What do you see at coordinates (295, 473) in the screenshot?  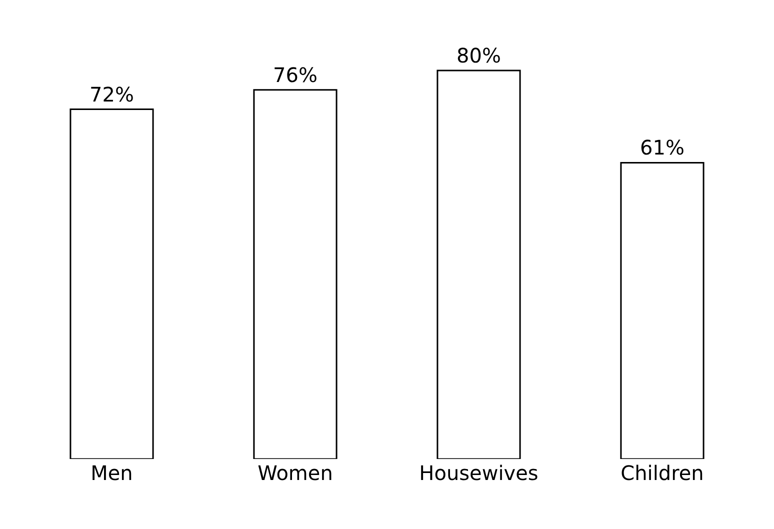 I see `x-tick-label: Women` at bounding box center [295, 473].